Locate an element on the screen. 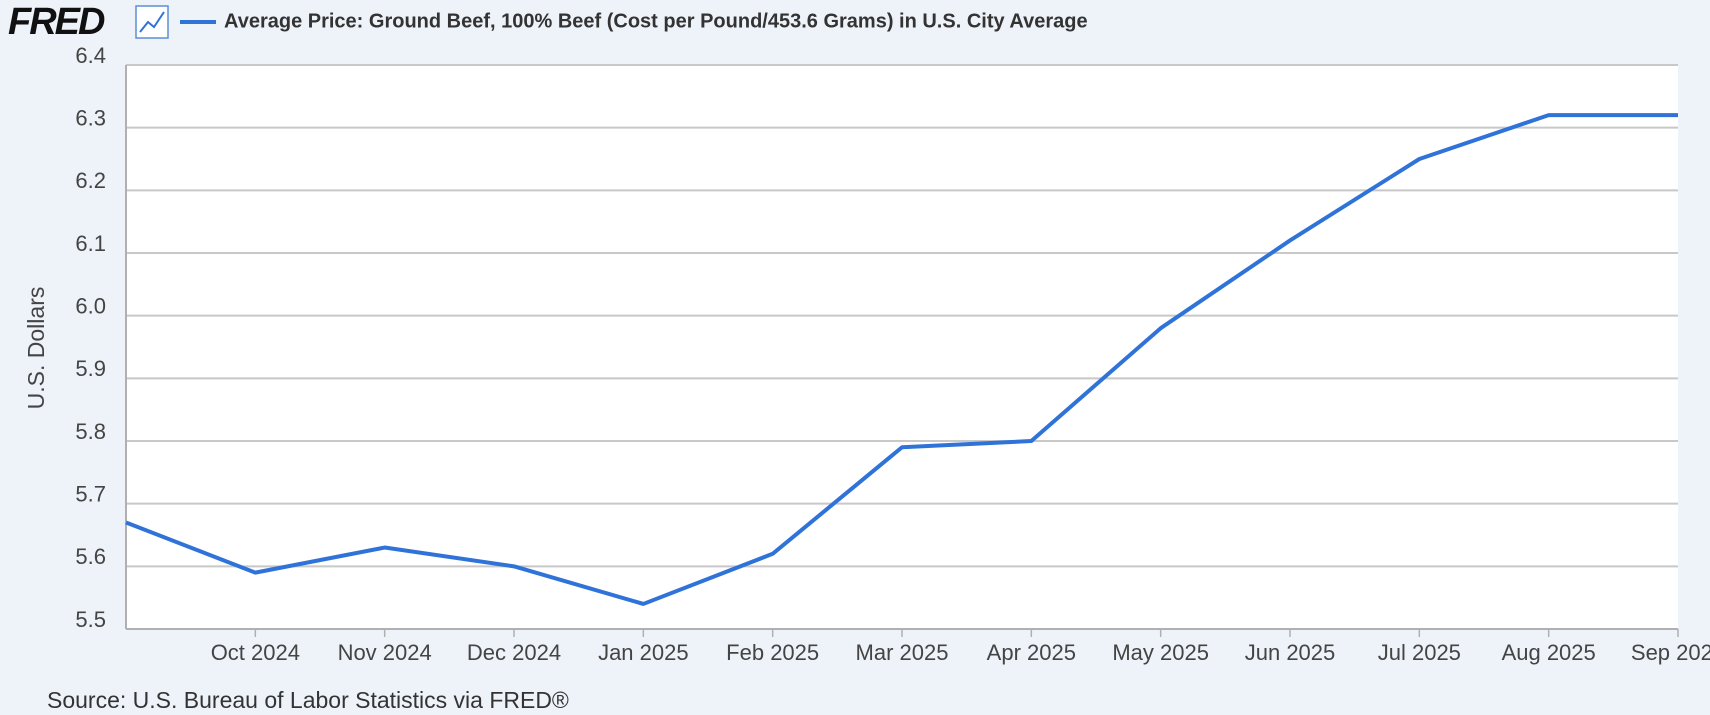 The height and width of the screenshot is (715, 1710). y-tick-label: 6.2 is located at coordinates (90, 180).